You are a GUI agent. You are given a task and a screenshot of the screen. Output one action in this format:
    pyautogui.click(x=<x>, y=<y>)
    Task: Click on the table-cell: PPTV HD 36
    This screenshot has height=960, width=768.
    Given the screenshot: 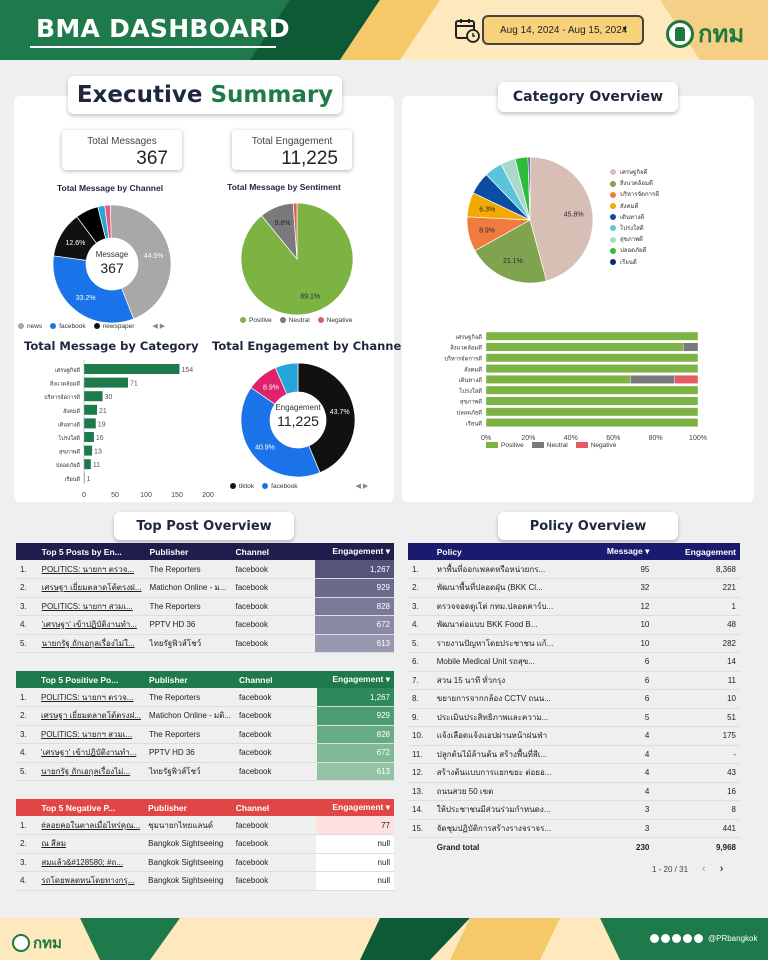 What is the action you would take?
    pyautogui.click(x=188, y=625)
    